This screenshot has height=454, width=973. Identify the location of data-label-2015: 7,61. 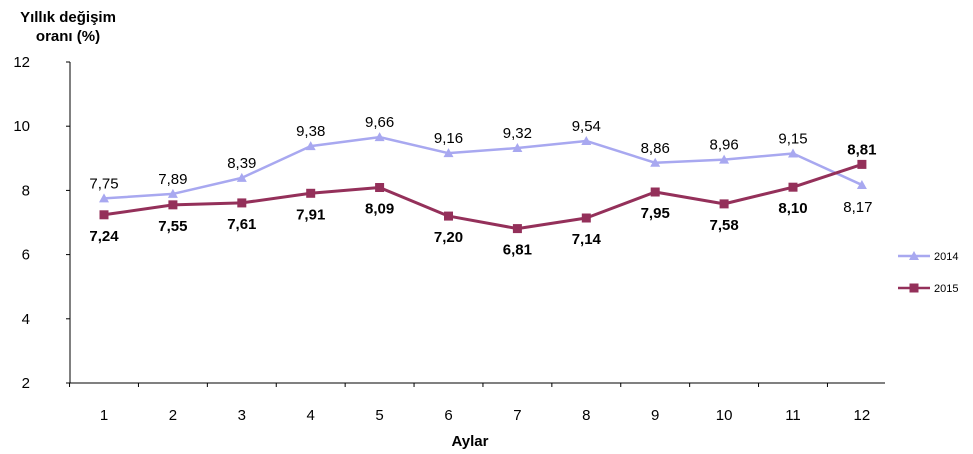
(241, 224).